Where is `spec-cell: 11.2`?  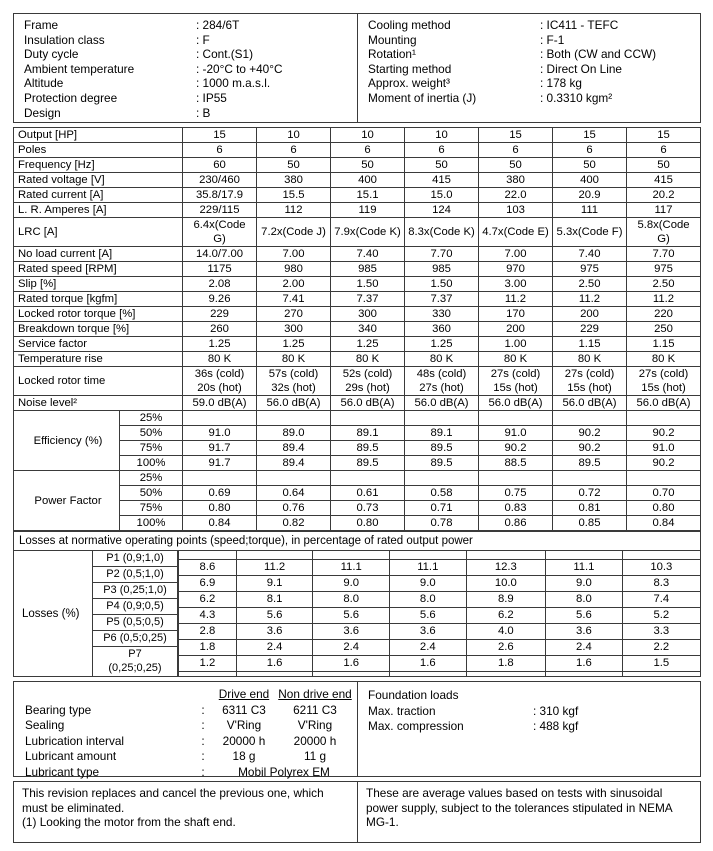
spec-cell: 11.2 is located at coordinates (589, 299).